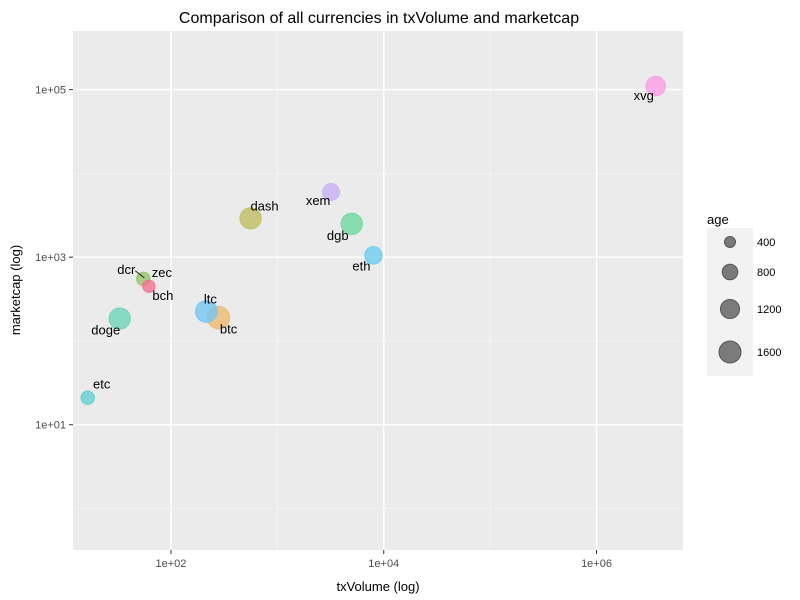 This screenshot has height=600, width=800. What do you see at coordinates (87, 397) in the screenshot?
I see `point-etc` at bounding box center [87, 397].